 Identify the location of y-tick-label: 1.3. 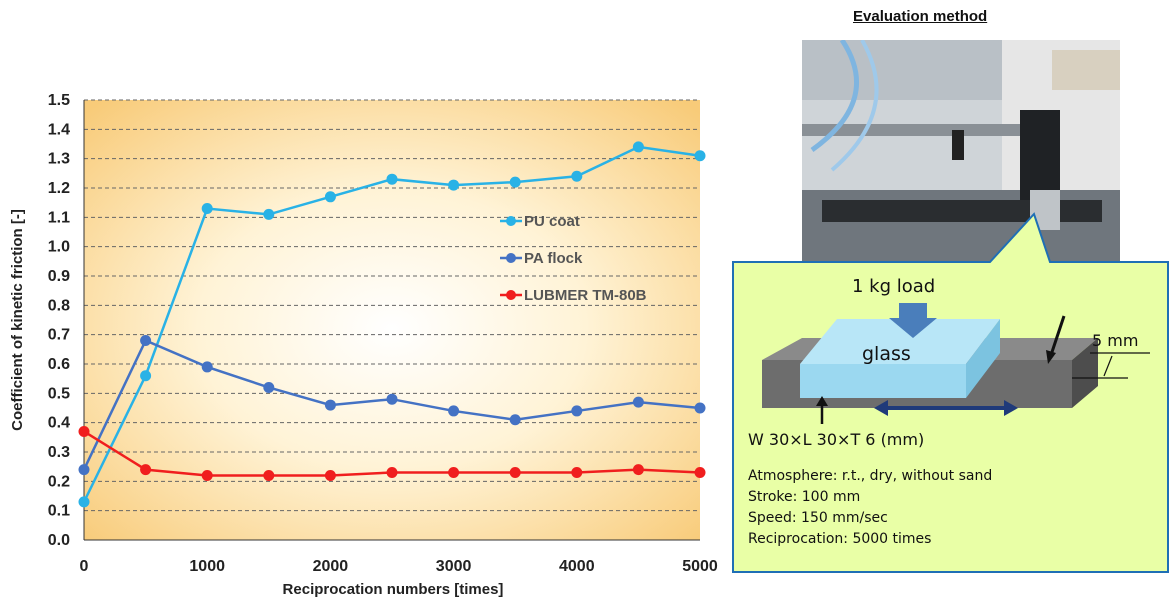
(59, 159).